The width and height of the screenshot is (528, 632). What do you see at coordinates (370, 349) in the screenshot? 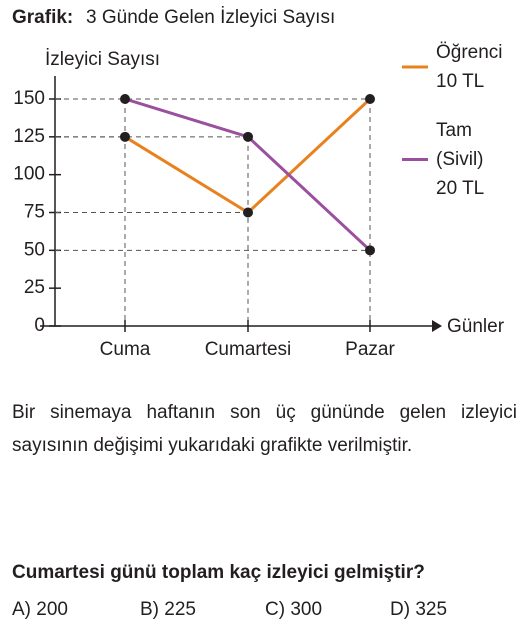
I see `x-tick-label: Pazar` at bounding box center [370, 349].